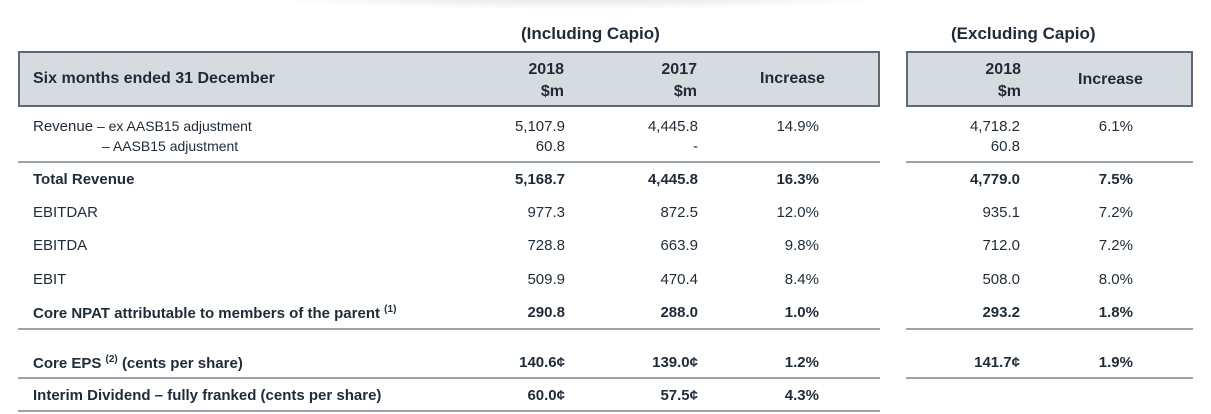 The height and width of the screenshot is (414, 1211). I want to click on ebitdar-label: EBITDAR, so click(66, 212).